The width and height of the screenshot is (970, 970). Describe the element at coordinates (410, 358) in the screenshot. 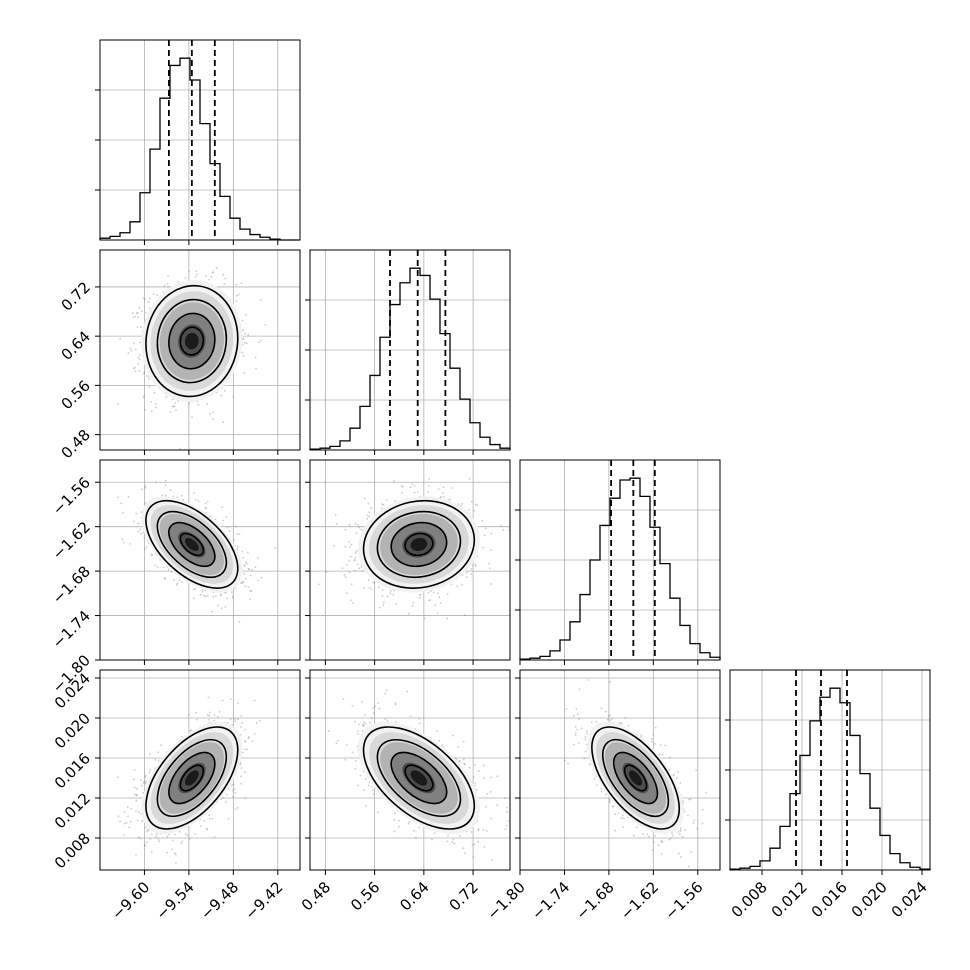

I see `histogram-step` at that location.